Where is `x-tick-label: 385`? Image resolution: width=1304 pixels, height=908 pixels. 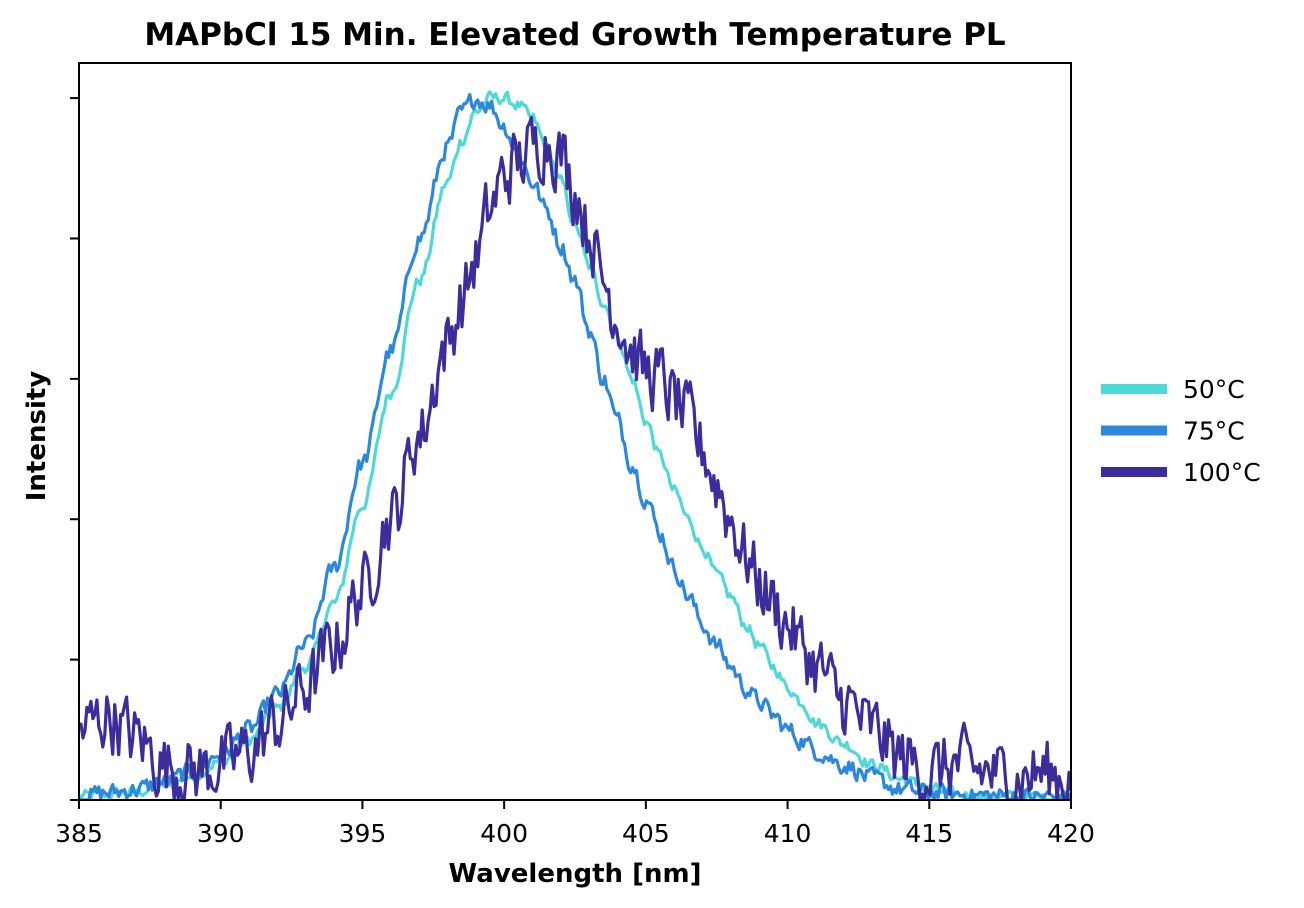 x-tick-label: 385 is located at coordinates (79, 833).